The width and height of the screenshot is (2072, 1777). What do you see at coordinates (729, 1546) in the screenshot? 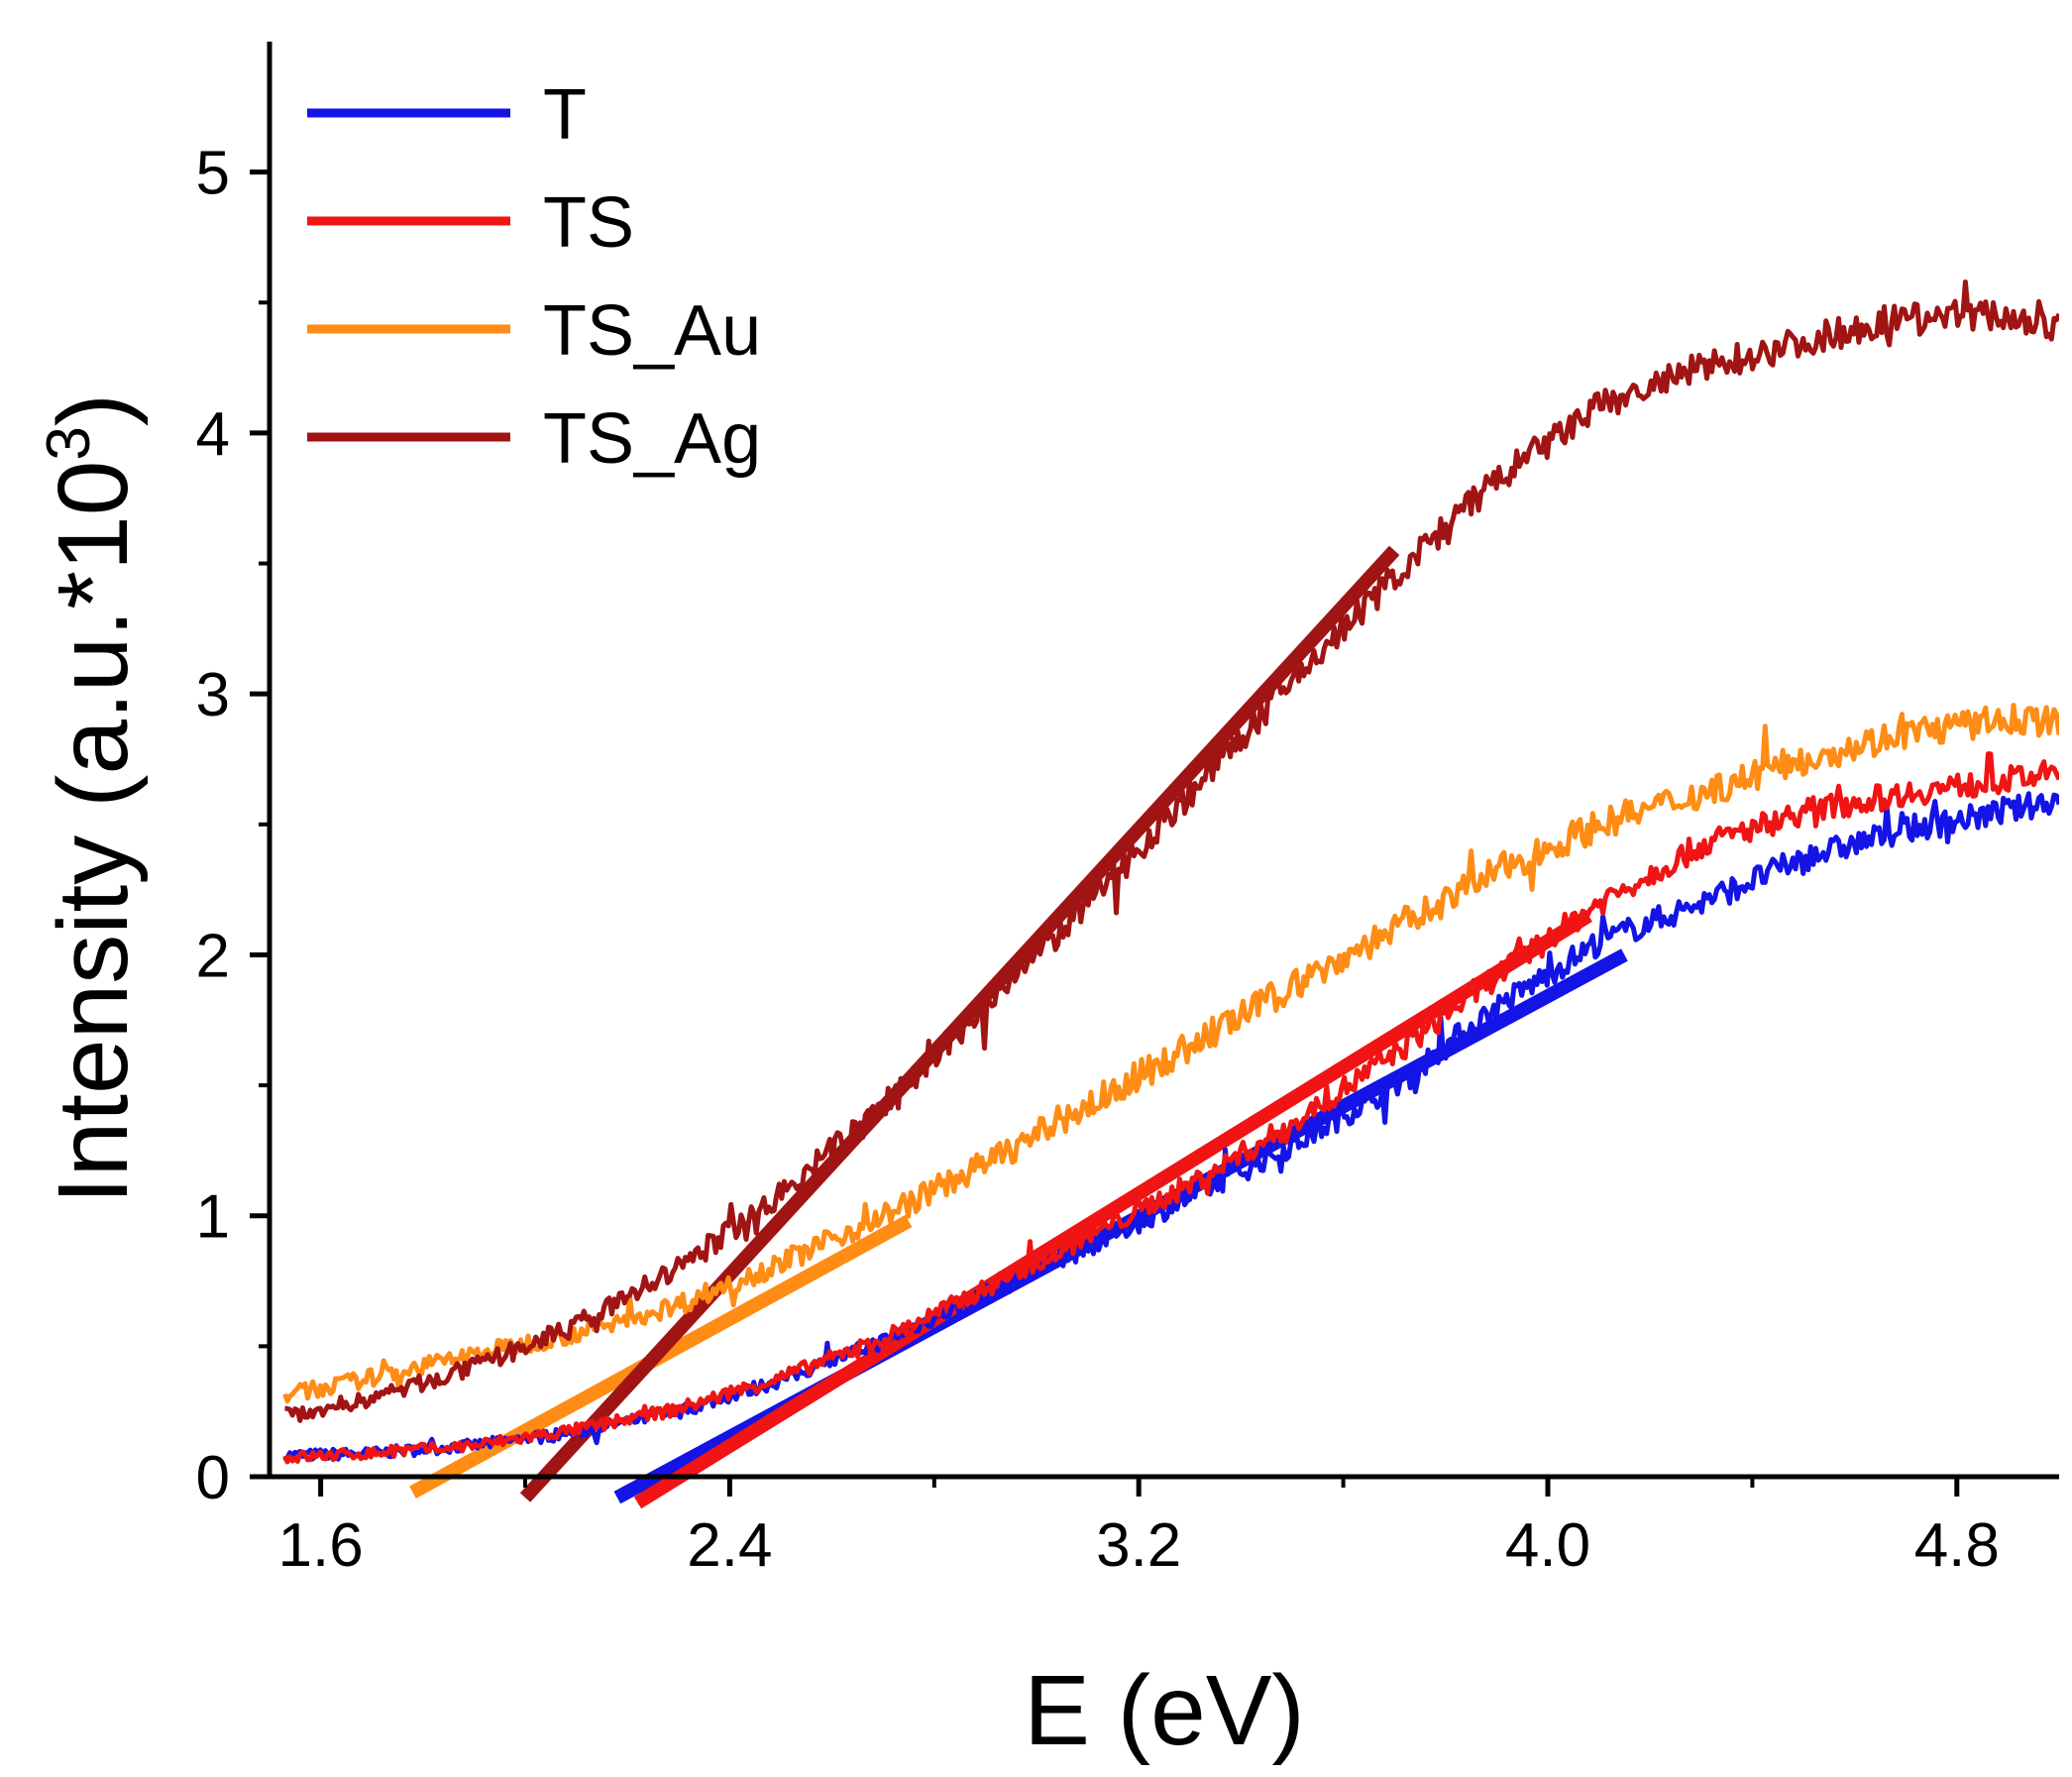
I see `x-tick-label: 2.4` at bounding box center [729, 1546].